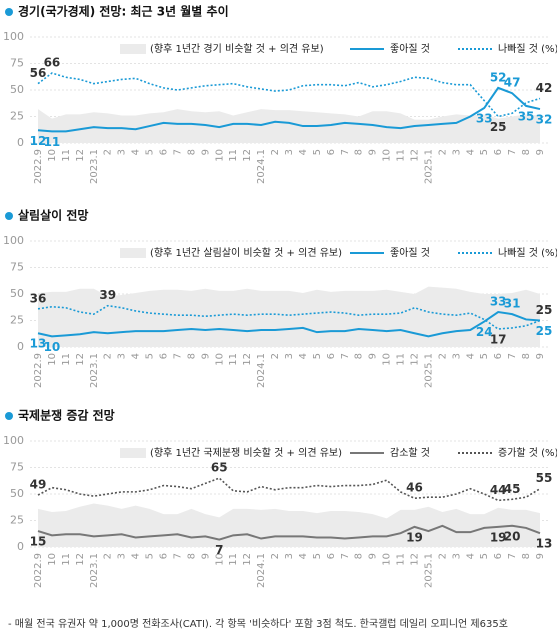 This screenshot has height=639, width=557. What do you see at coordinates (123, 11) in the screenshot?
I see `chart-title: 경기(국가경제) 전망: 최근 3년 월별 추이` at bounding box center [123, 11].